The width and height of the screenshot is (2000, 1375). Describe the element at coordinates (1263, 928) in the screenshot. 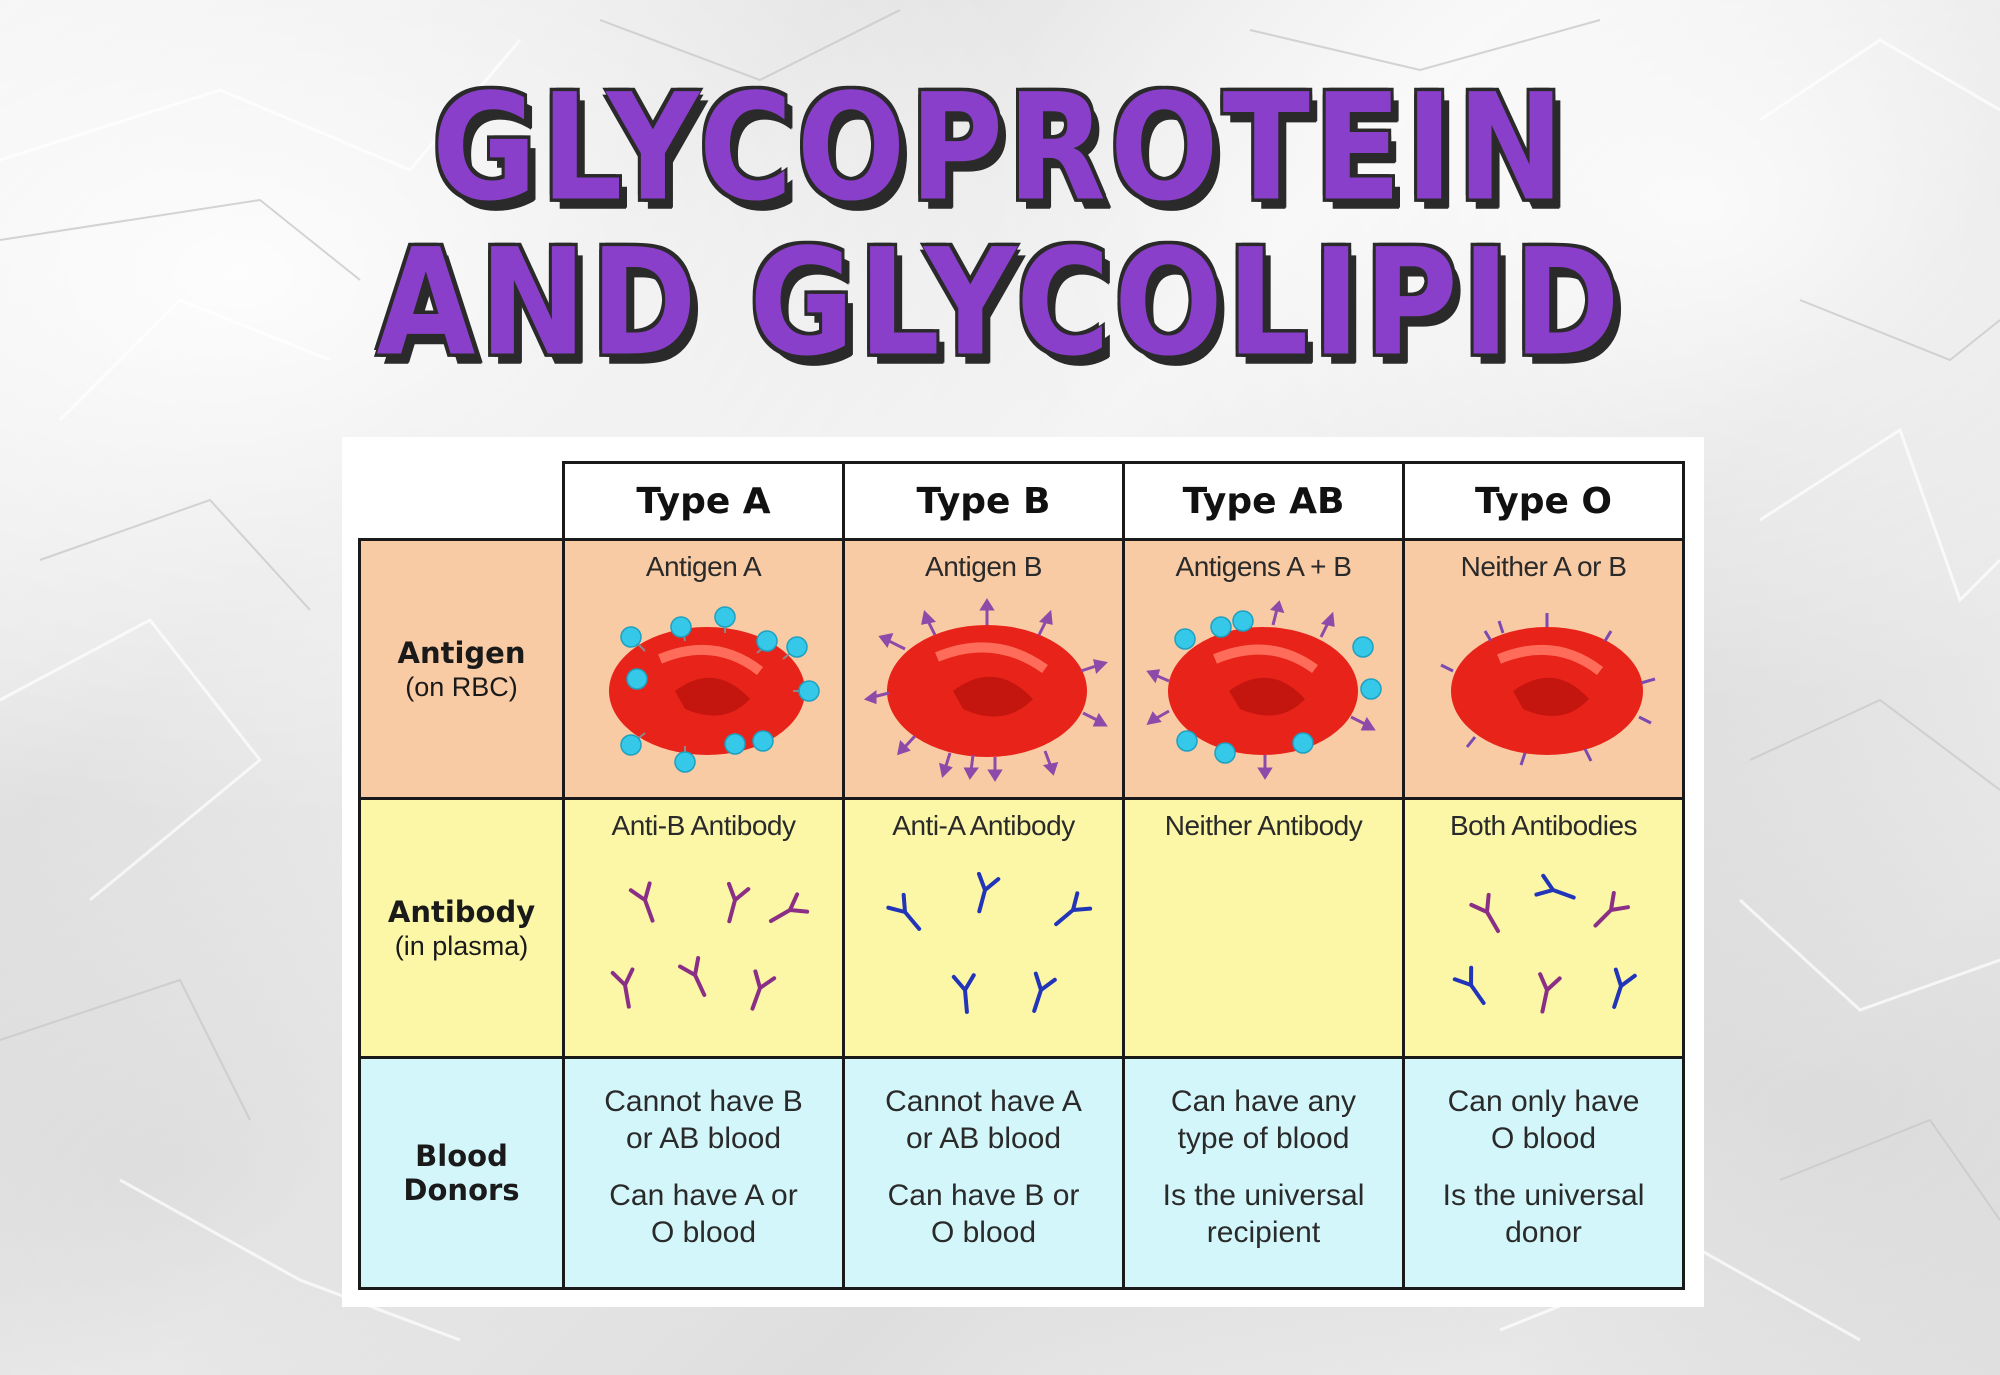

I see `antibody-cell-type-ab: Neither Antibody` at that location.